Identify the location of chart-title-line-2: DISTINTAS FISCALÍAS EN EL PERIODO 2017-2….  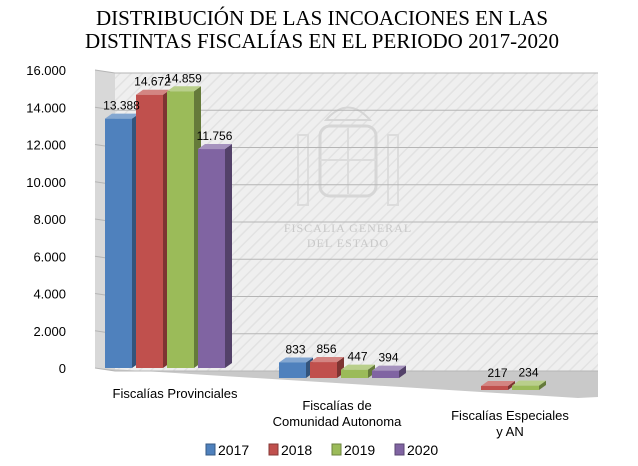
(322, 41).